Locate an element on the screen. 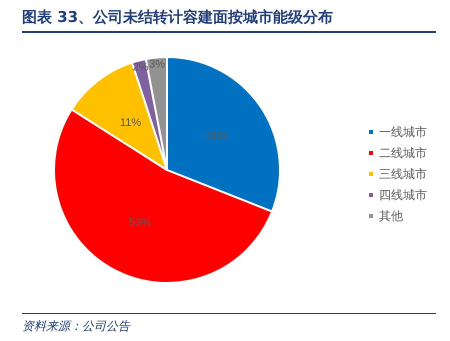  data-label: 11% is located at coordinates (131, 122).